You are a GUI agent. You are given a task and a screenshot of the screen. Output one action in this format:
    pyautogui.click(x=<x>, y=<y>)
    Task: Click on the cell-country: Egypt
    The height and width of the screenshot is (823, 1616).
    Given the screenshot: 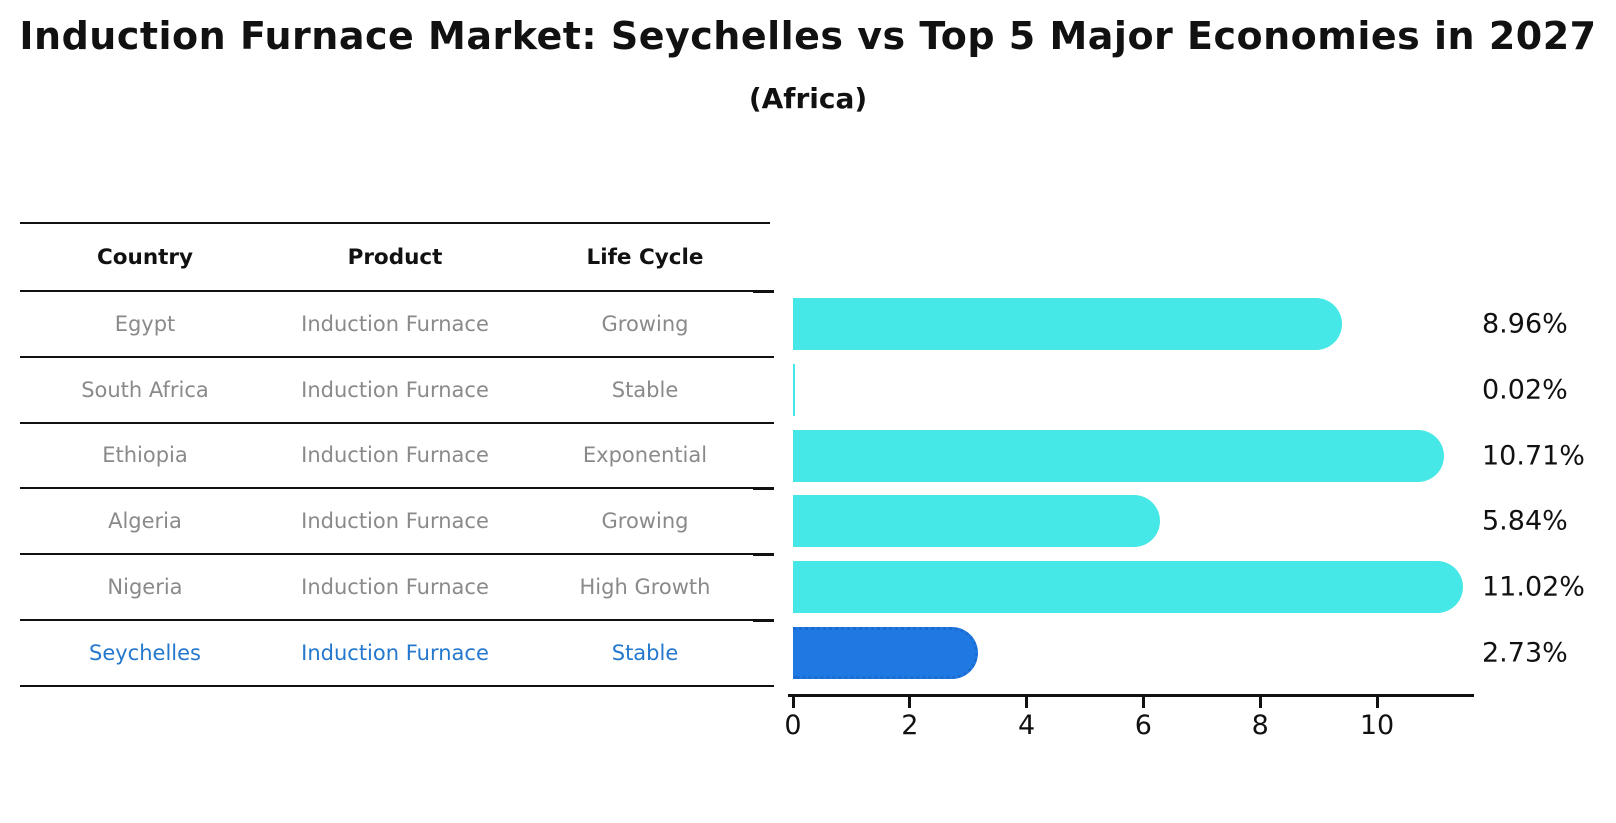 What is the action you would take?
    pyautogui.click(x=145, y=323)
    